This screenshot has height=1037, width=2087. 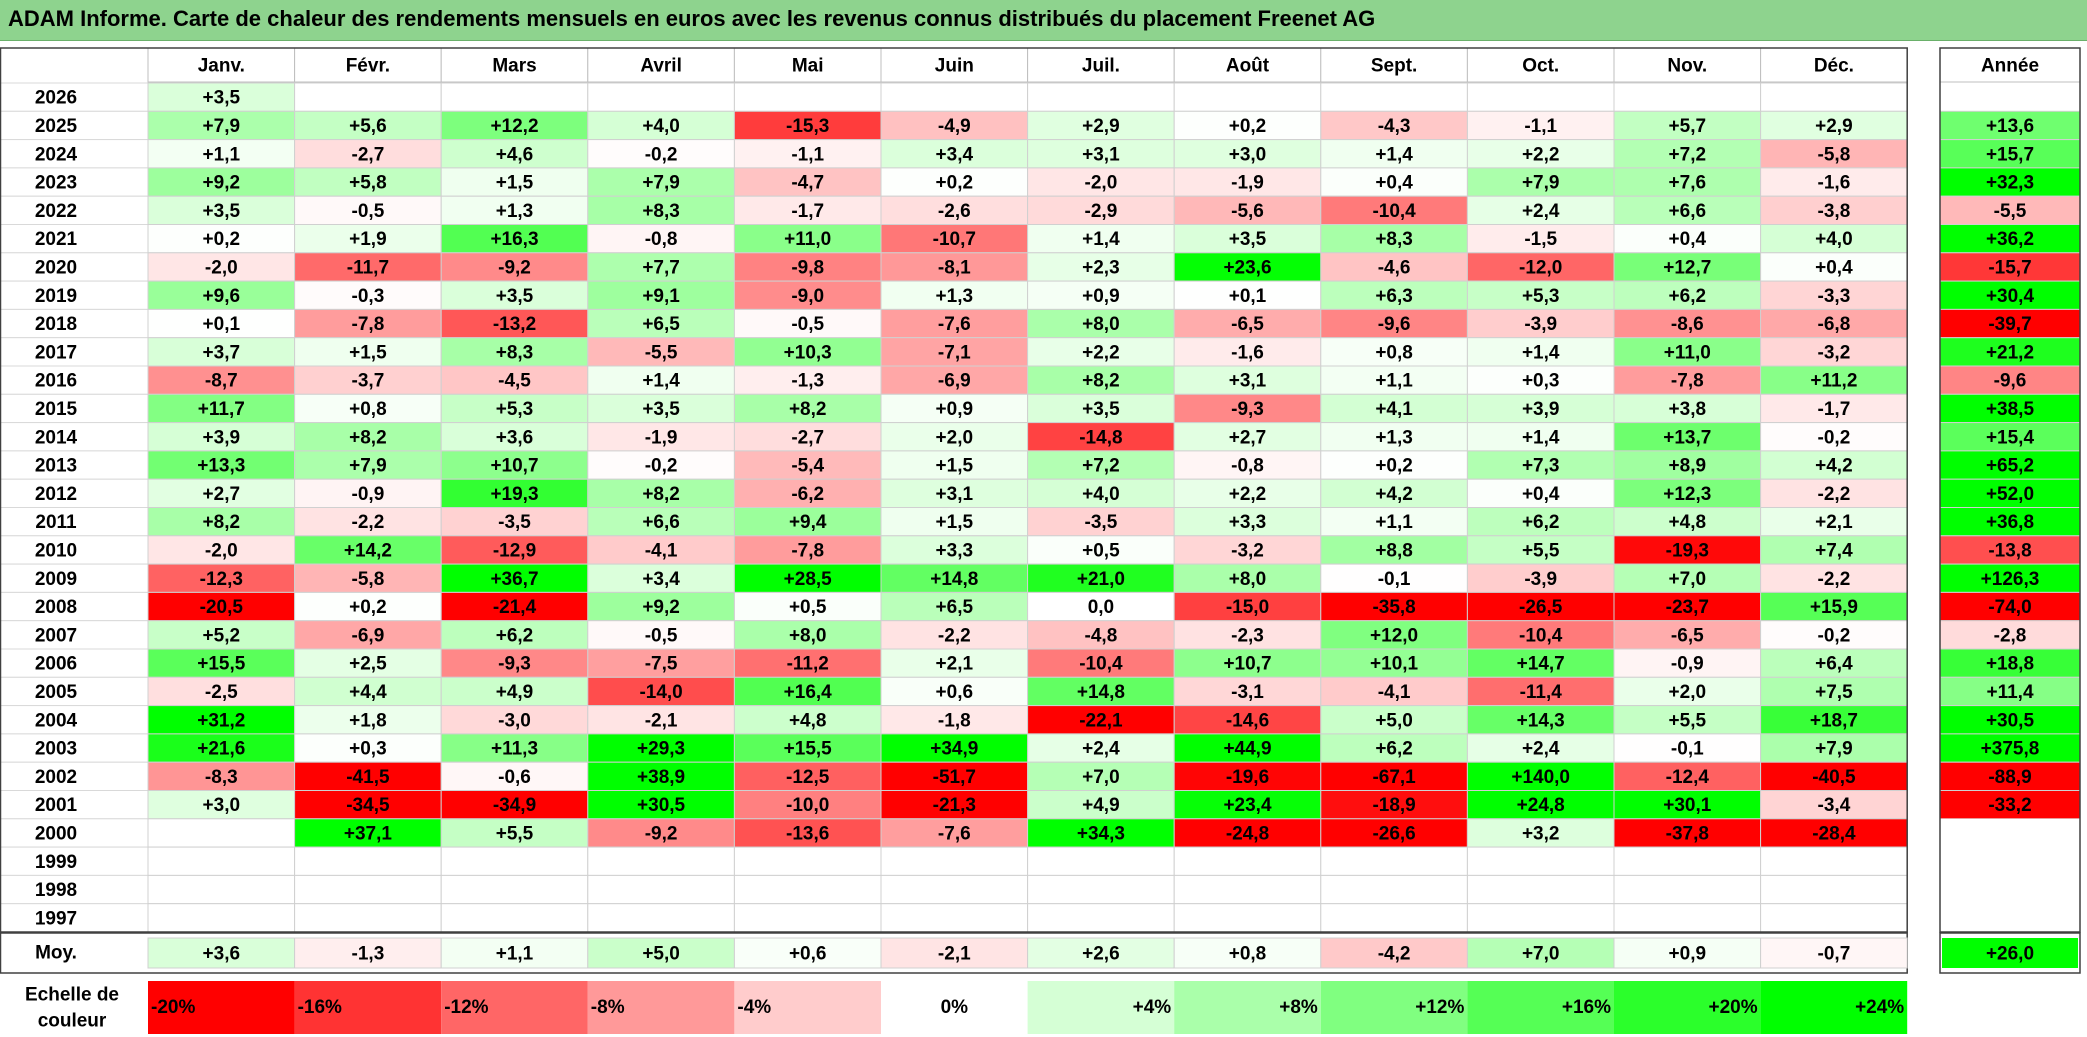 What do you see at coordinates (2010, 66) in the screenshot?
I see `annual-header-label: Année` at bounding box center [2010, 66].